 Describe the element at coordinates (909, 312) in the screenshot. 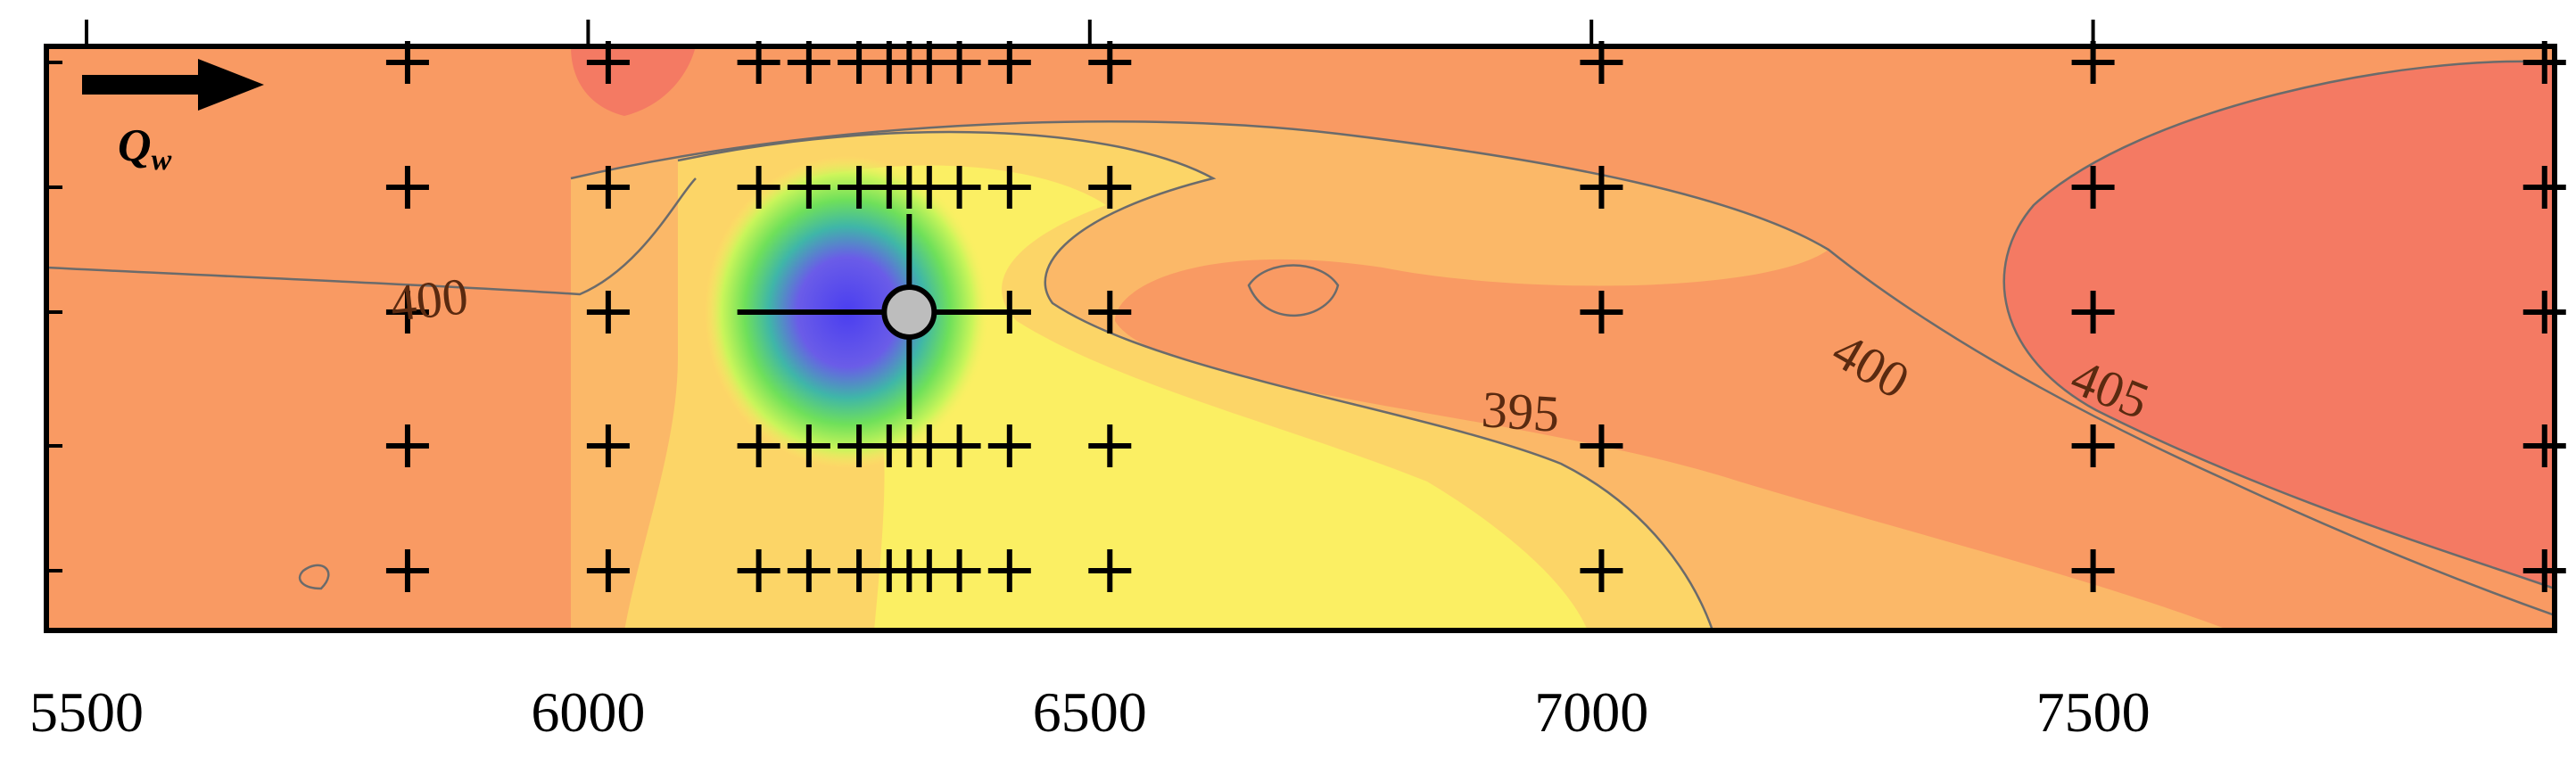

I see `pumping-well` at that location.